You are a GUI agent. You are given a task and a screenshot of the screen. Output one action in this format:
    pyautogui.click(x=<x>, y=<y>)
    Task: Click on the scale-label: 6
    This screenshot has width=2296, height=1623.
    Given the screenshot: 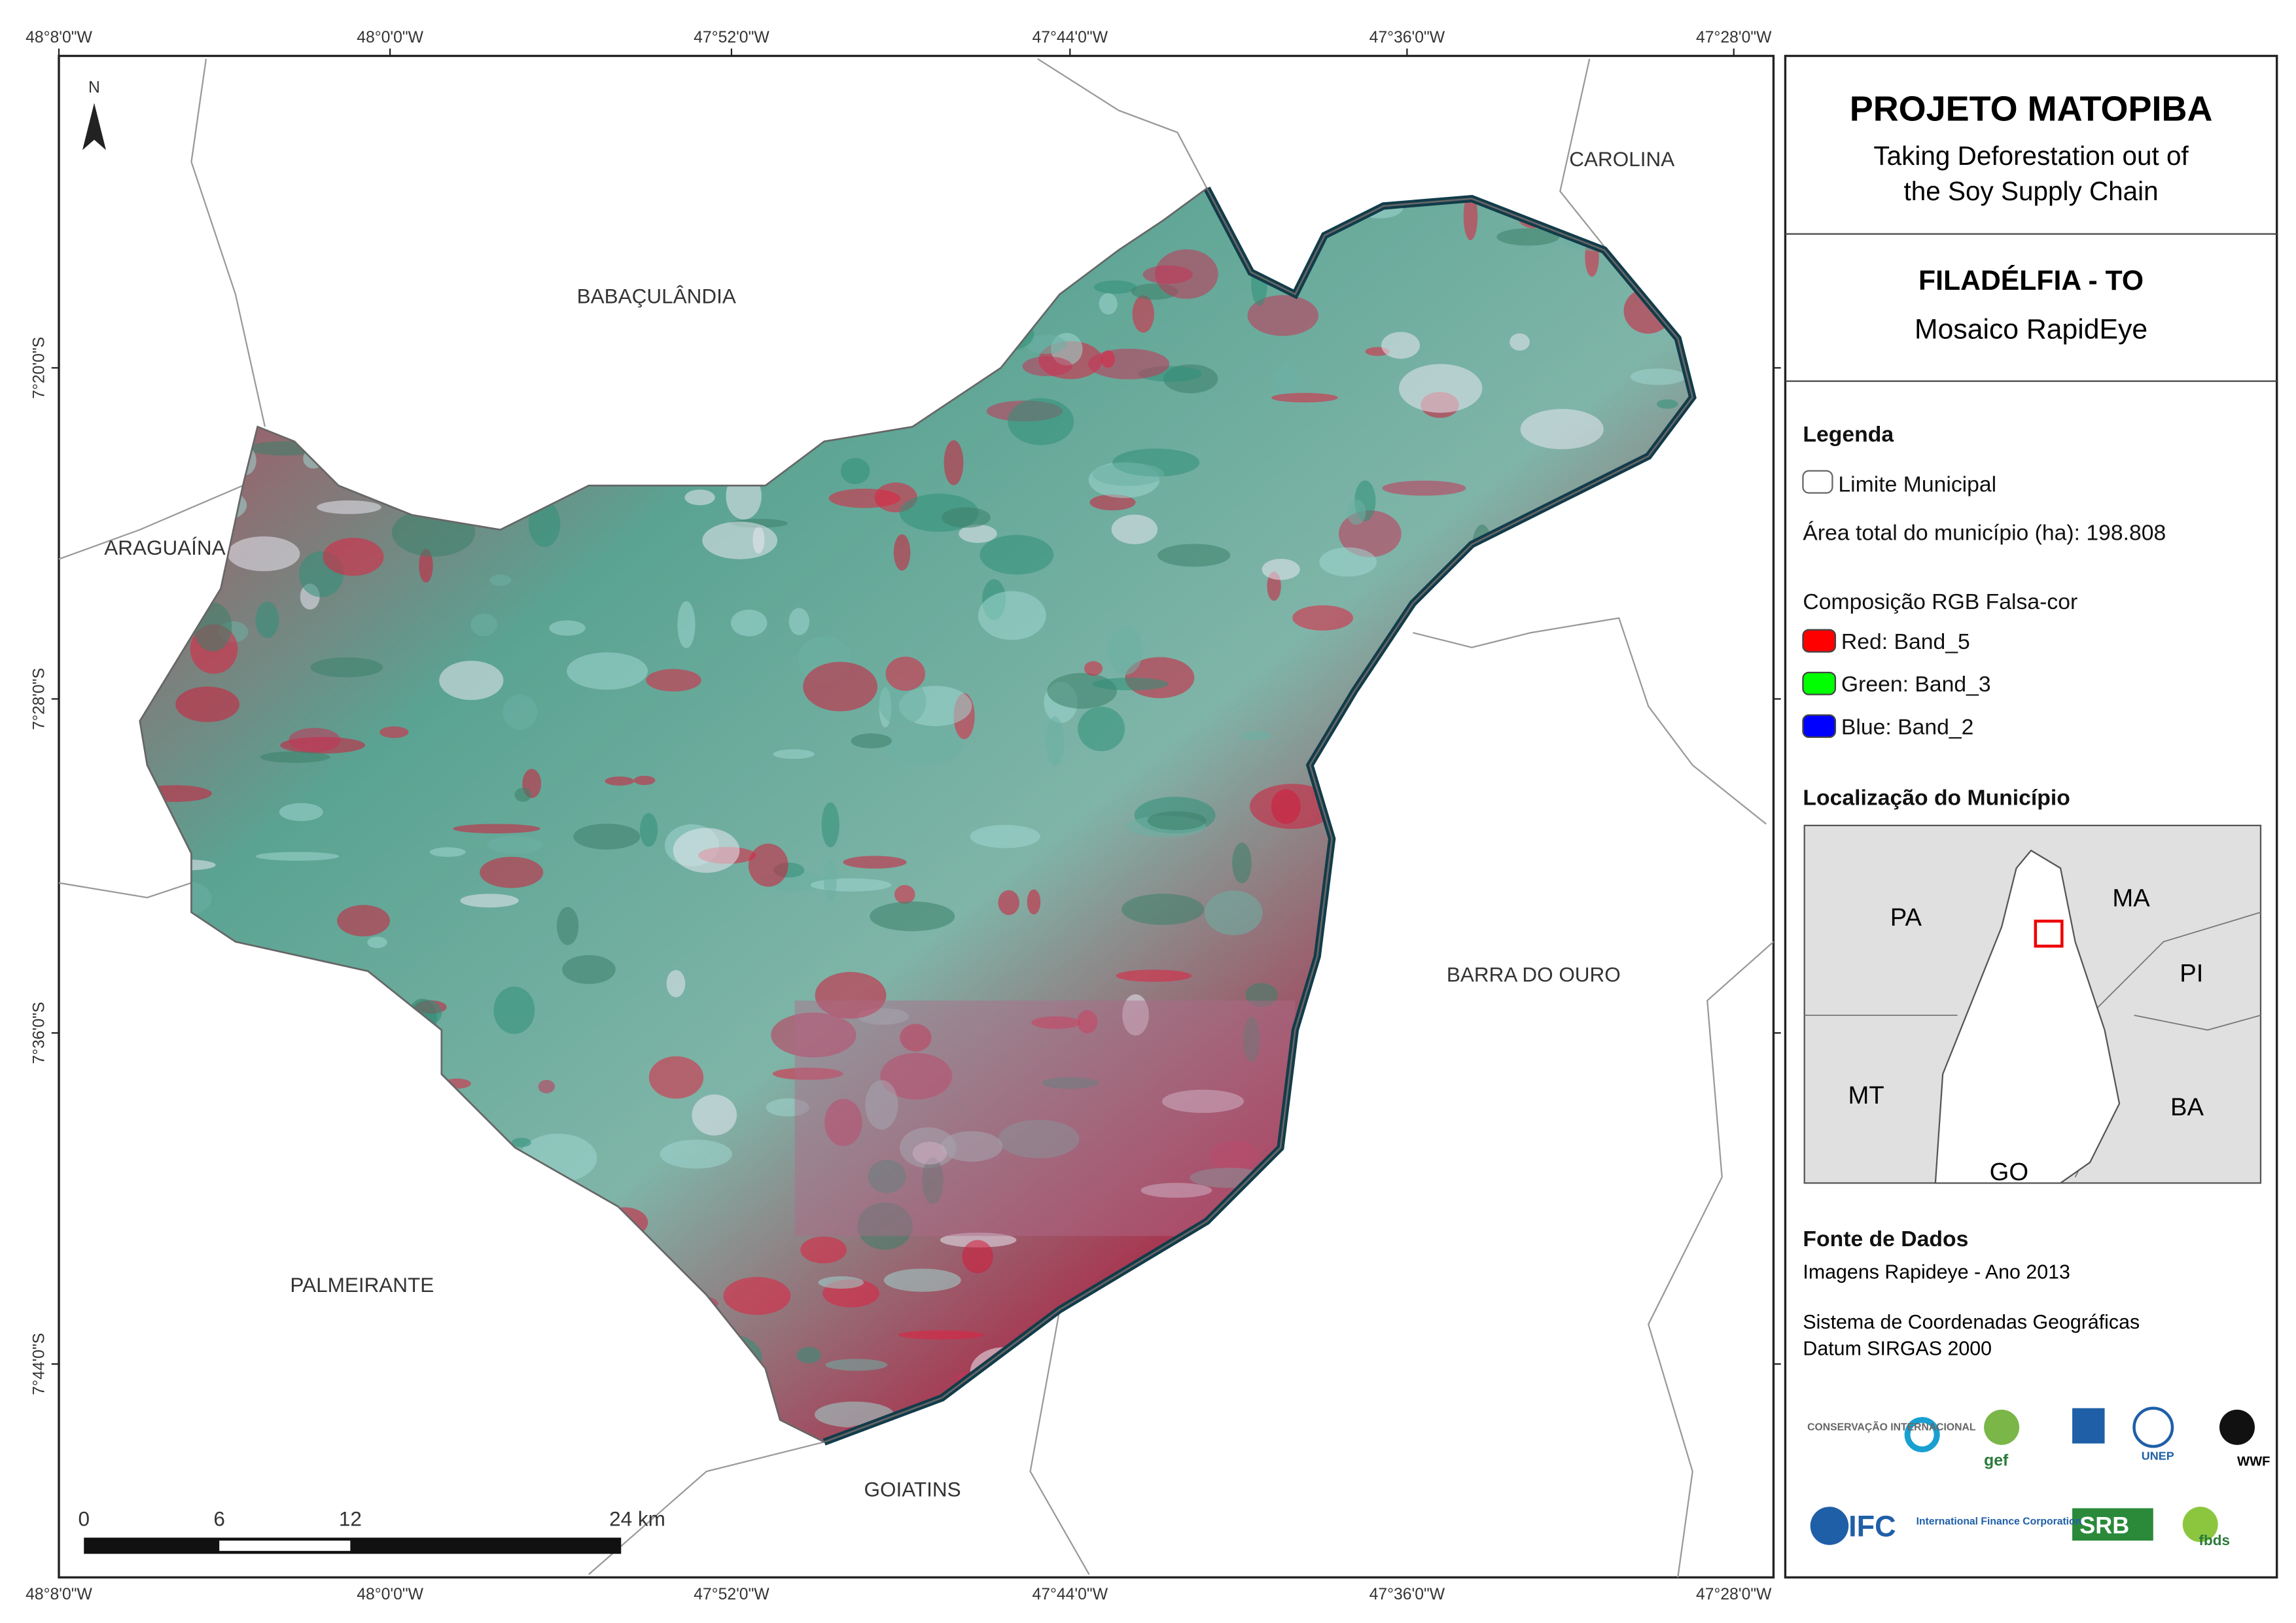 What is the action you would take?
    pyautogui.click(x=219, y=1519)
    